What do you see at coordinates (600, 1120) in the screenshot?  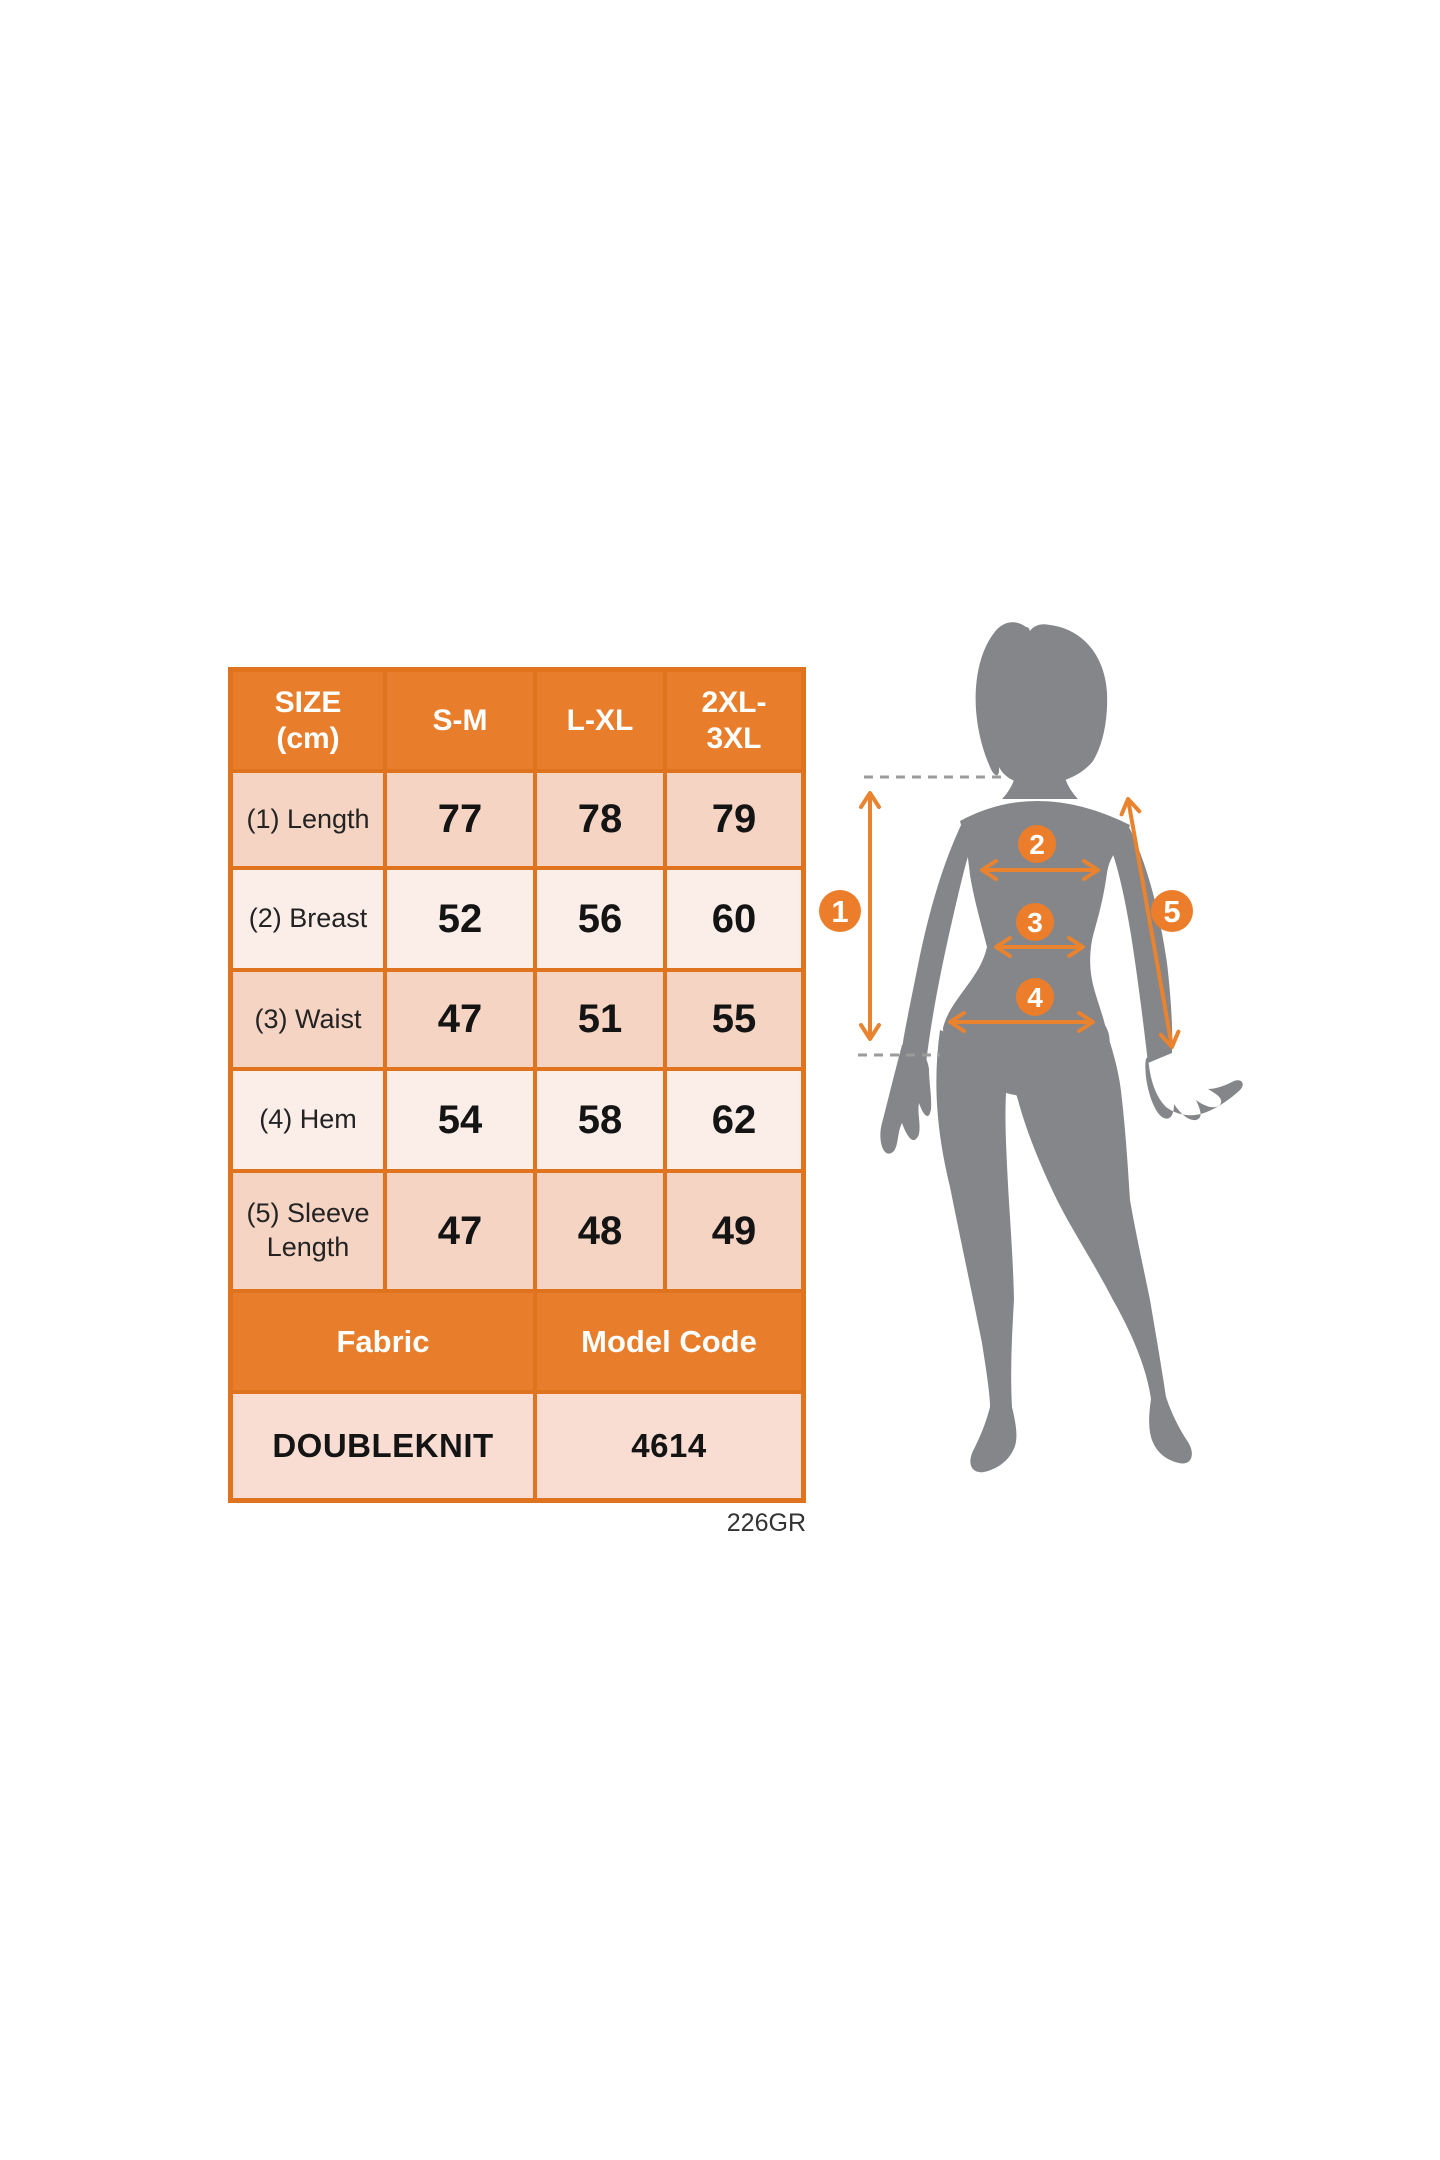 I see `row-hem-lxl: 58` at bounding box center [600, 1120].